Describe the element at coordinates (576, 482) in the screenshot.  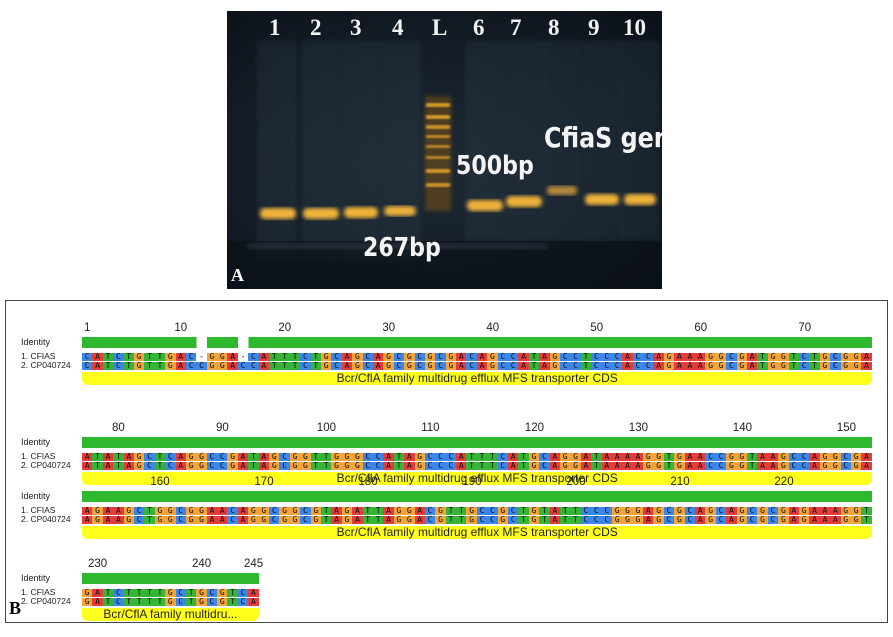
I see `ruler-tick: 200` at that location.